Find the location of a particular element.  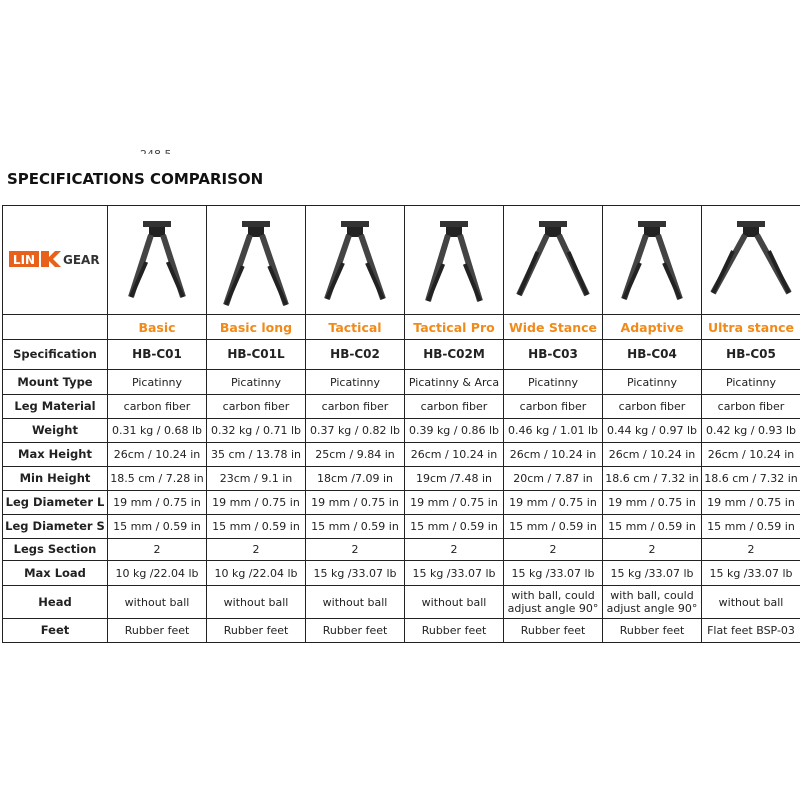

cell: 0.31 kg / 0.68 lb is located at coordinates (157, 430).